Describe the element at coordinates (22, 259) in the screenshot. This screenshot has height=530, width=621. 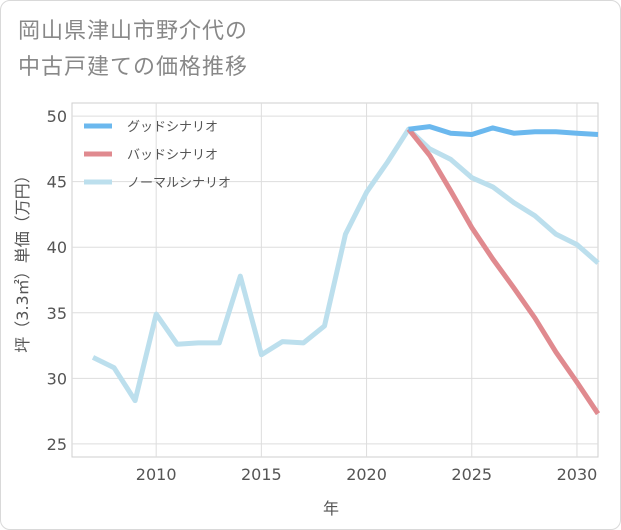
I see `y-axis-title: 坪（3.3㎡）単価（万円）` at that location.